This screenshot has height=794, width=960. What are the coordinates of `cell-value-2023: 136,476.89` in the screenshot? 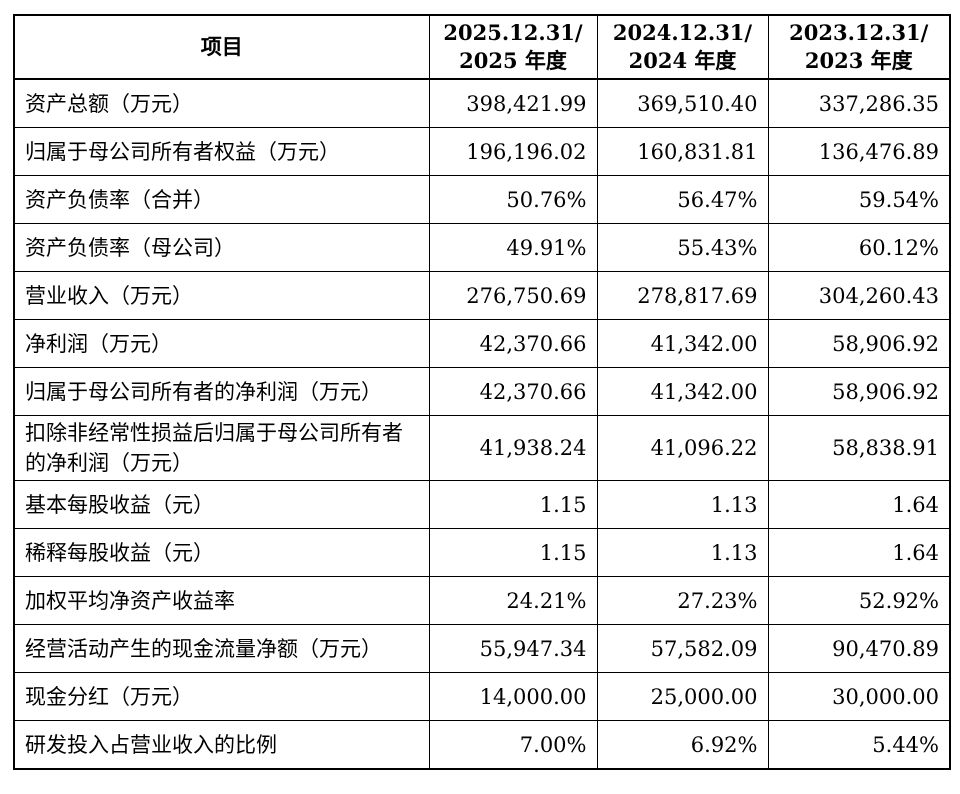 It's located at (859, 151).